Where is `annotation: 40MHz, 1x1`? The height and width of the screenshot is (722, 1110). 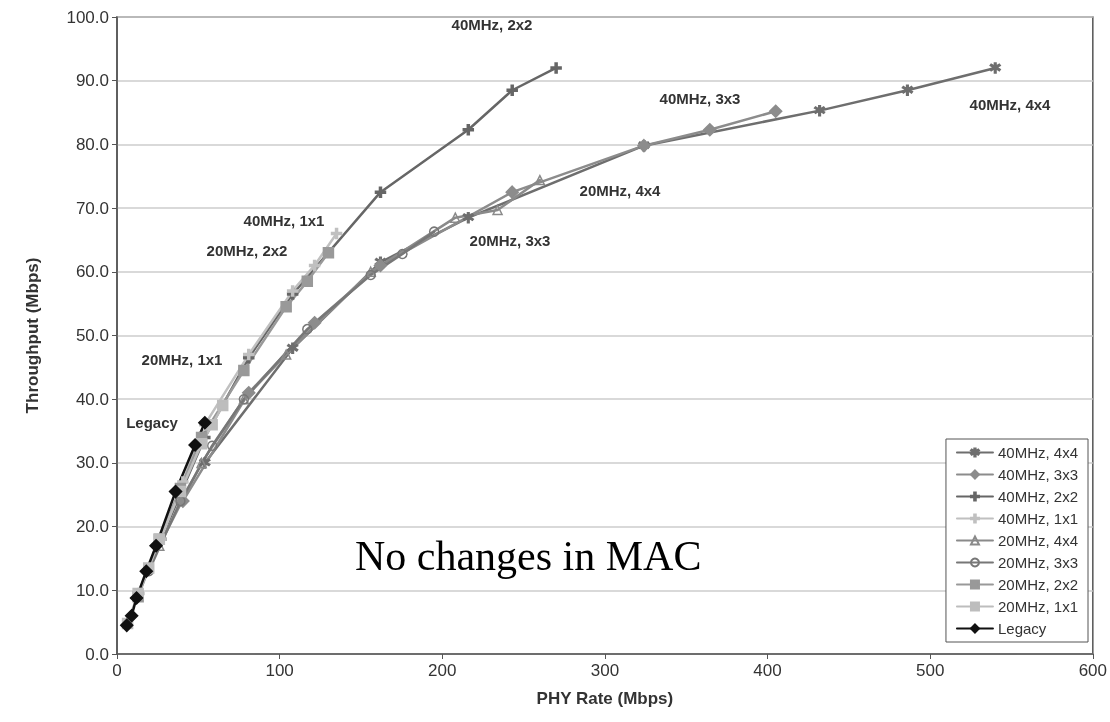
annotation: 40MHz, 1x1 is located at coordinates (284, 220).